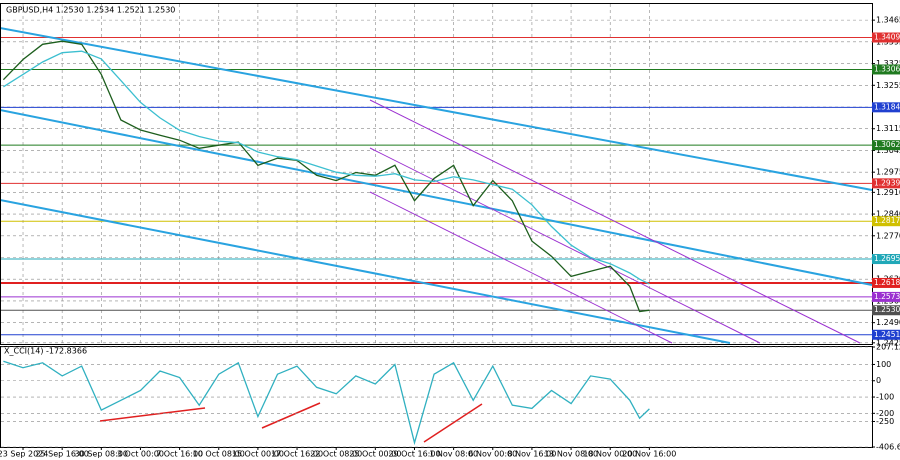  Describe the element at coordinates (888, 235) in the screenshot. I see `y-tick-label: 1.2770` at that location.